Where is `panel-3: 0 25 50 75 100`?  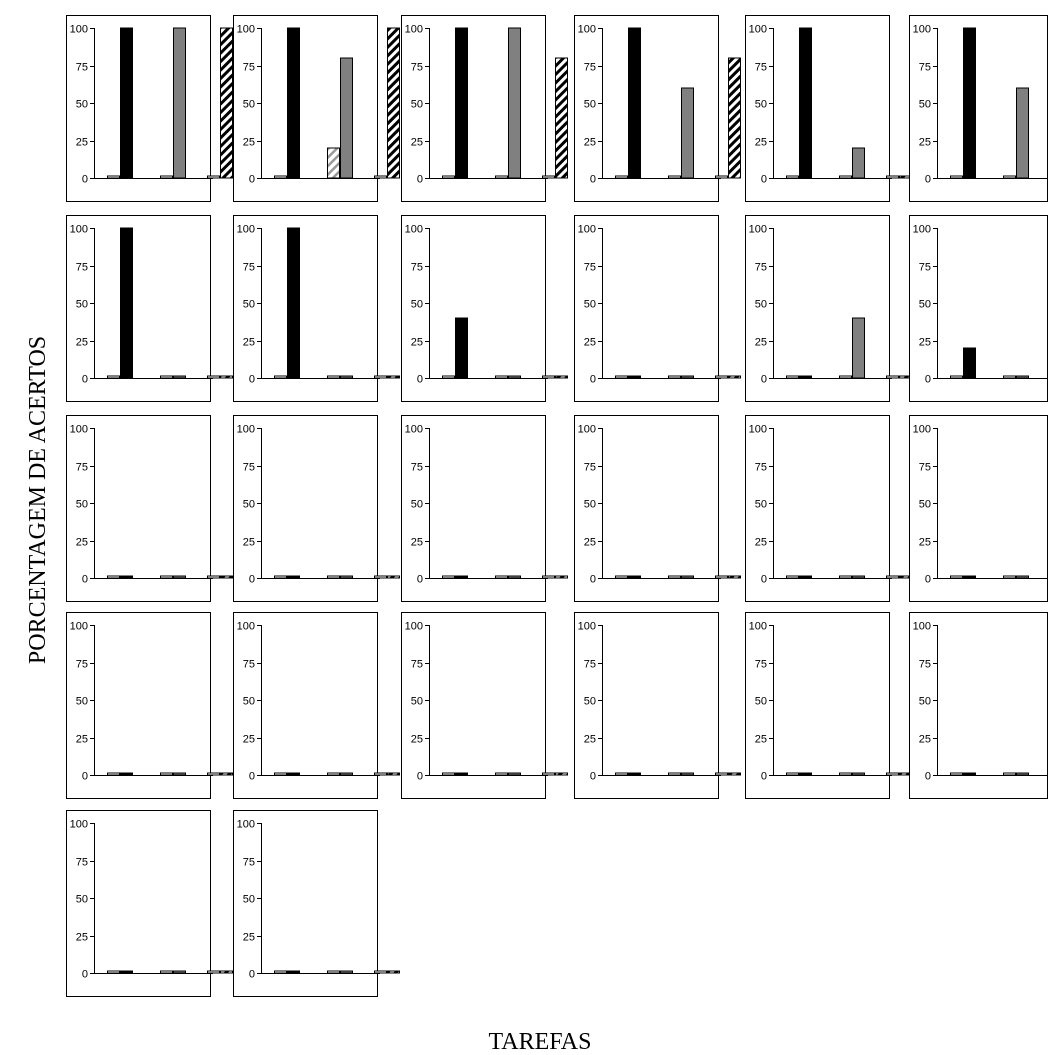 panel-3: 0 25 50 75 100 is located at coordinates (484, 108).